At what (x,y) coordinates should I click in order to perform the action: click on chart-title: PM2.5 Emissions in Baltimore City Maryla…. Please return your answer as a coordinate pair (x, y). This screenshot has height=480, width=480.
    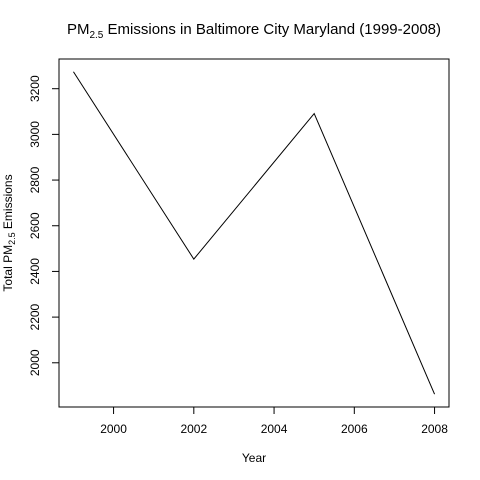
    Looking at the image, I should click on (254, 31).